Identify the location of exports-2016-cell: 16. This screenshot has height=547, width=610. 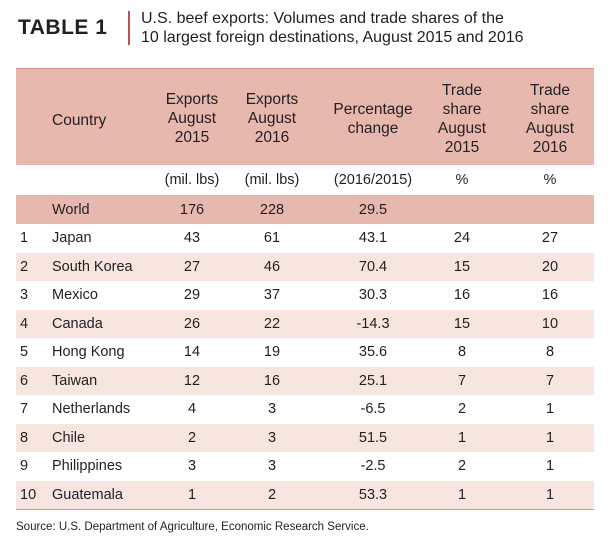
(272, 380).